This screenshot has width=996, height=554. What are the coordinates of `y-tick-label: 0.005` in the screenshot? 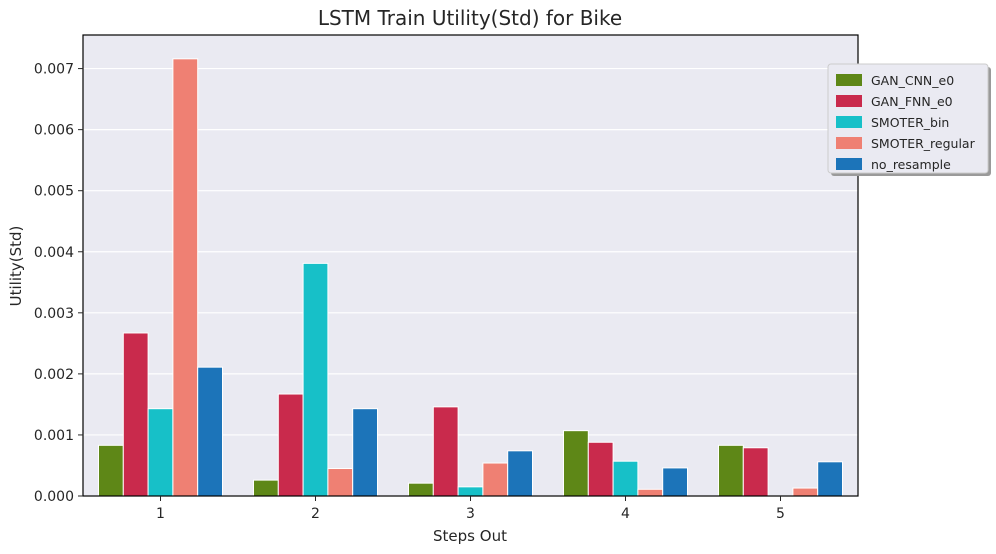 It's located at (54, 192).